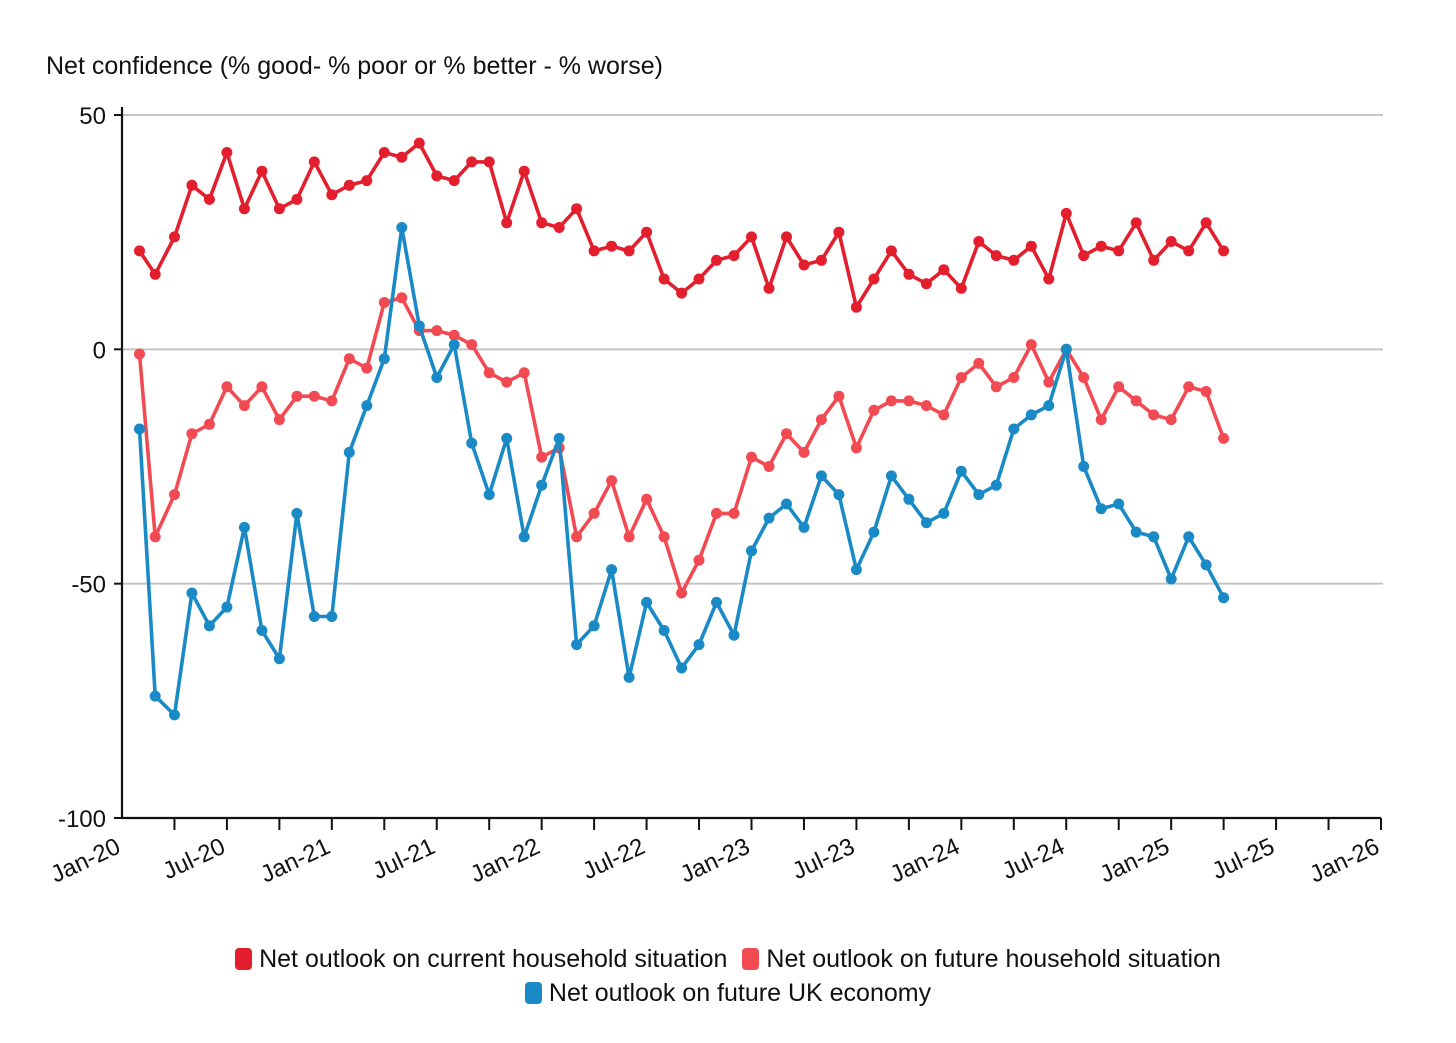 The image size is (1456, 1043). I want to click on xtick-label-jan-22: Jan-22, so click(505, 860).